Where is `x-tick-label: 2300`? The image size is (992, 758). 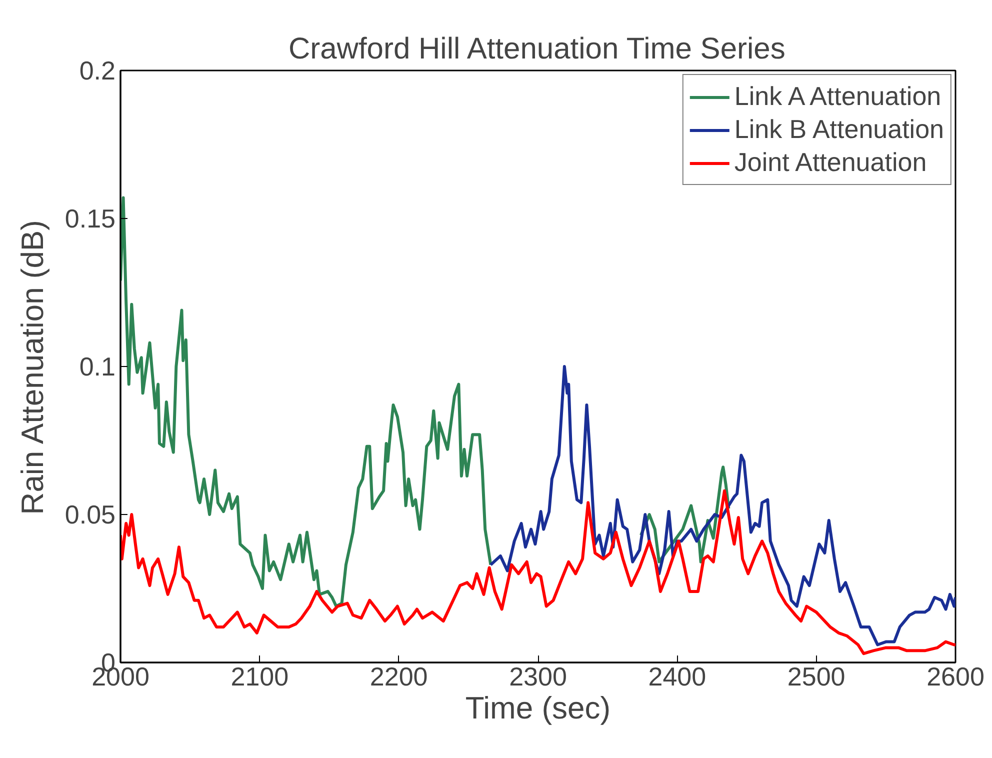 x-tick-label: 2300 is located at coordinates (538, 677).